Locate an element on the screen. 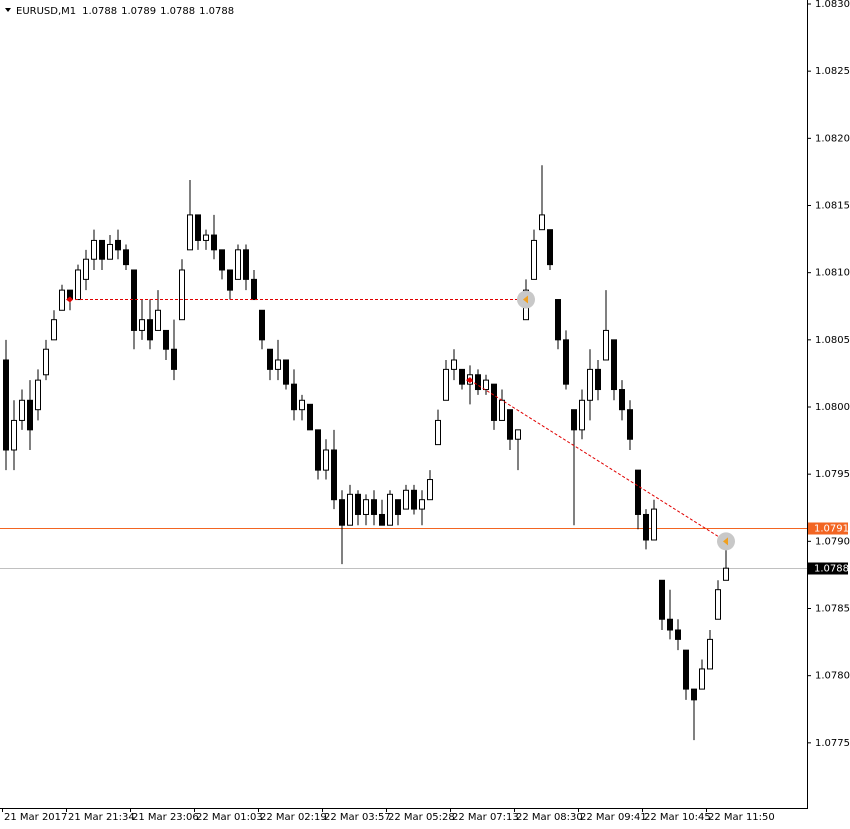 Image resolution: width=850 pixels, height=829 pixels. price-label: 1.0788 is located at coordinates (831, 569).